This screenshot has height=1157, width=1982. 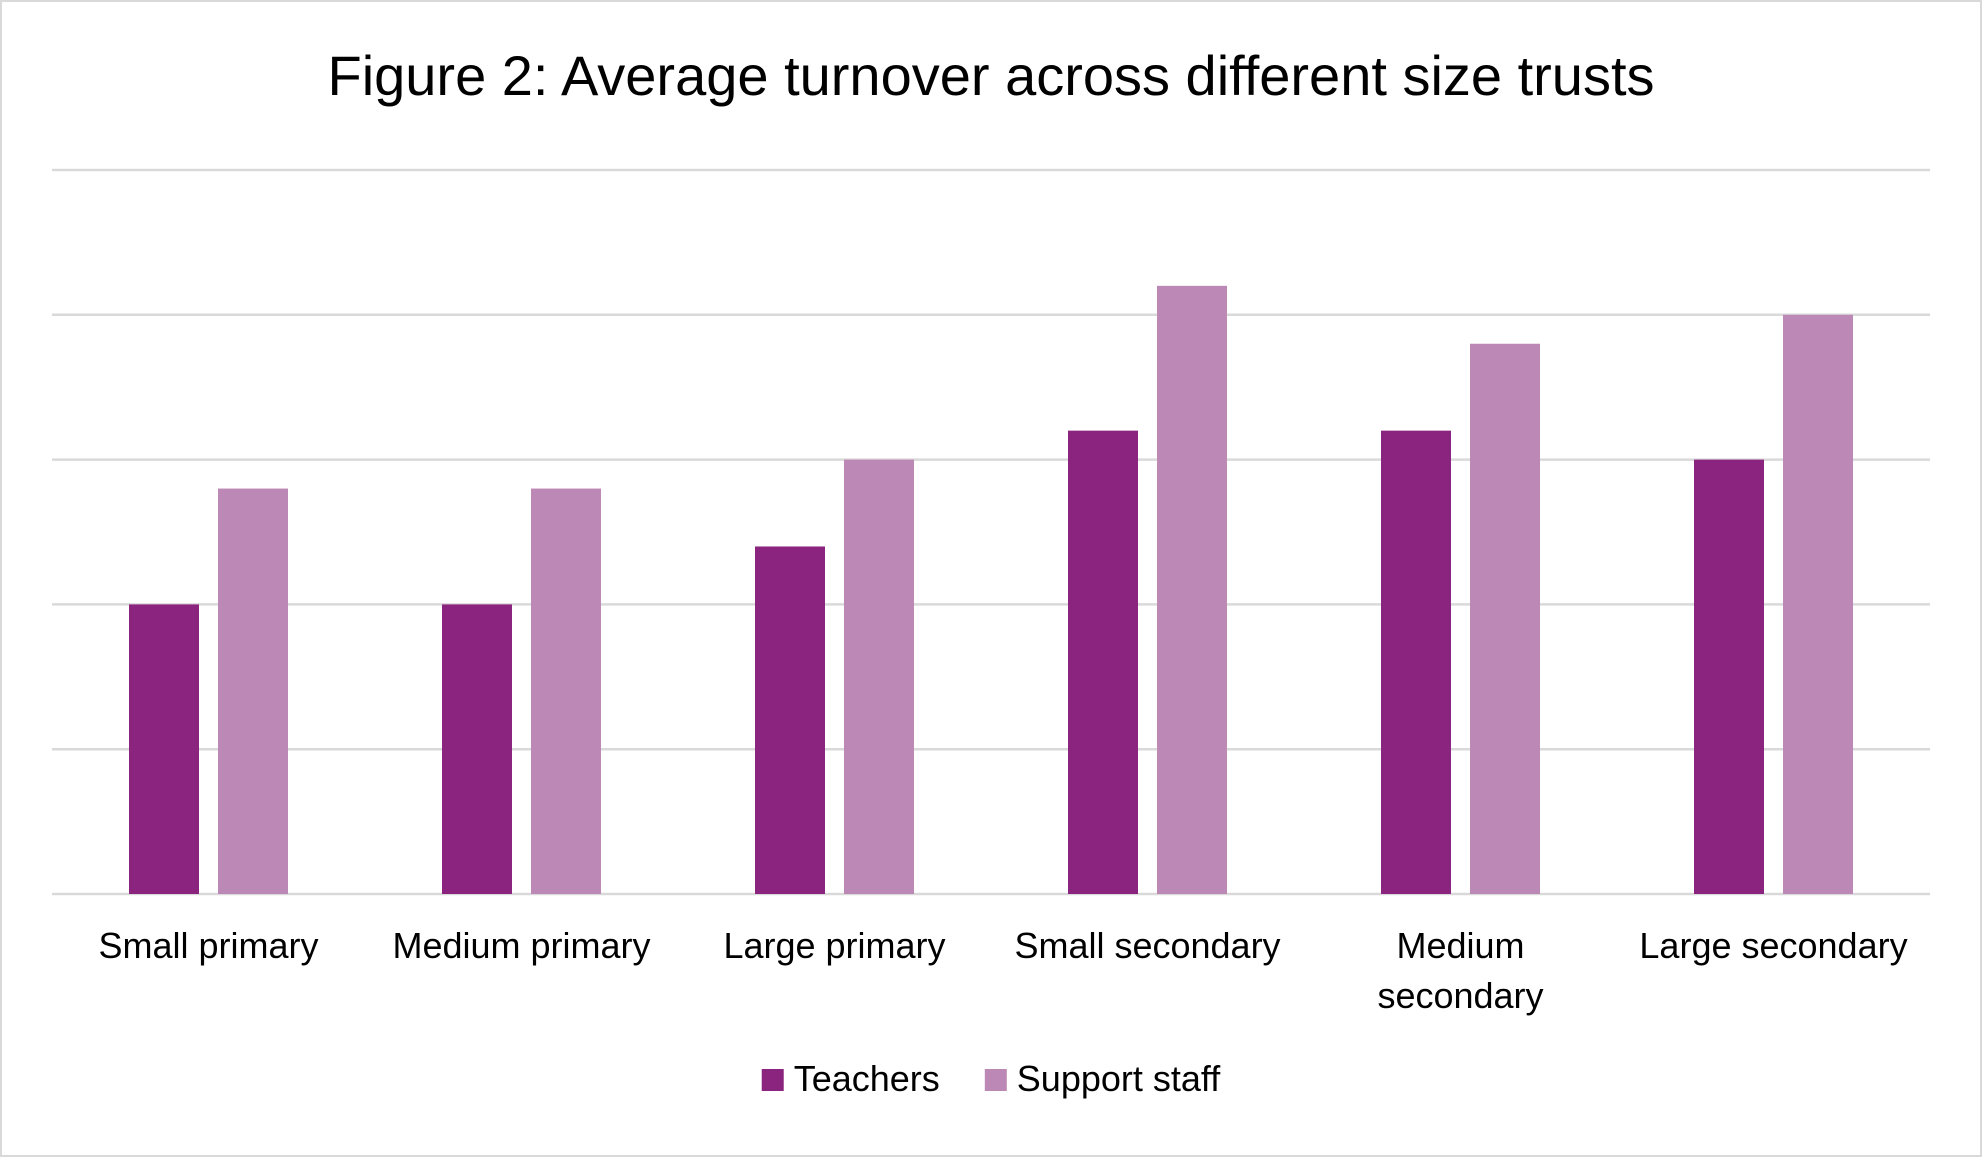 I want to click on x-tick-label-line: Small secondary, so click(x=1147, y=945).